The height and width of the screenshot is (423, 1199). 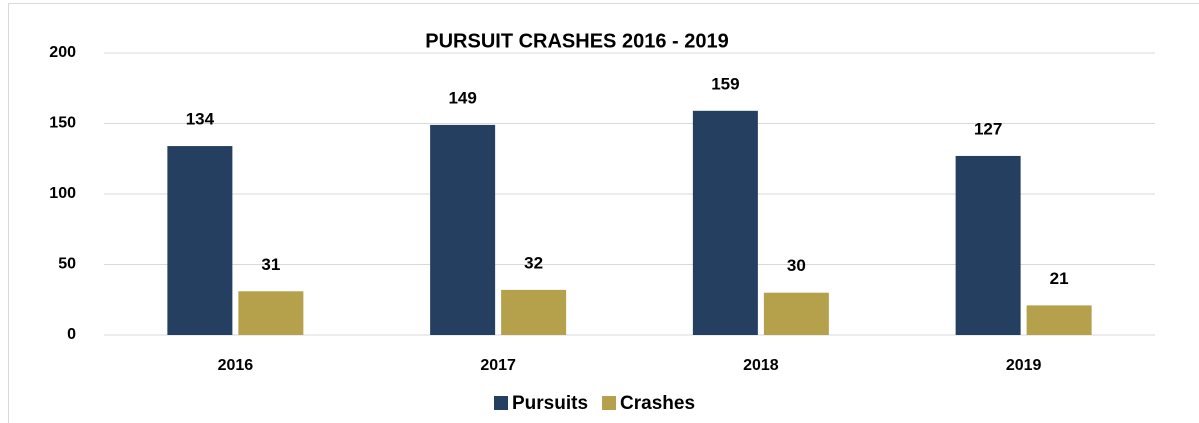 What do you see at coordinates (62, 52) in the screenshot?
I see `y-tick-label: 200` at bounding box center [62, 52].